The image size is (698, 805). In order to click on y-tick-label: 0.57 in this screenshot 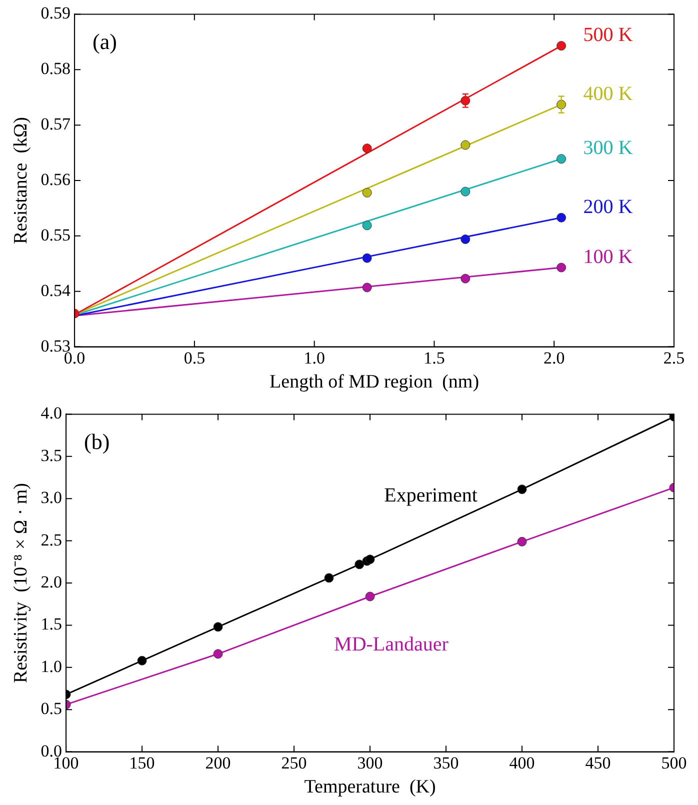, I will do `click(56, 124)`.